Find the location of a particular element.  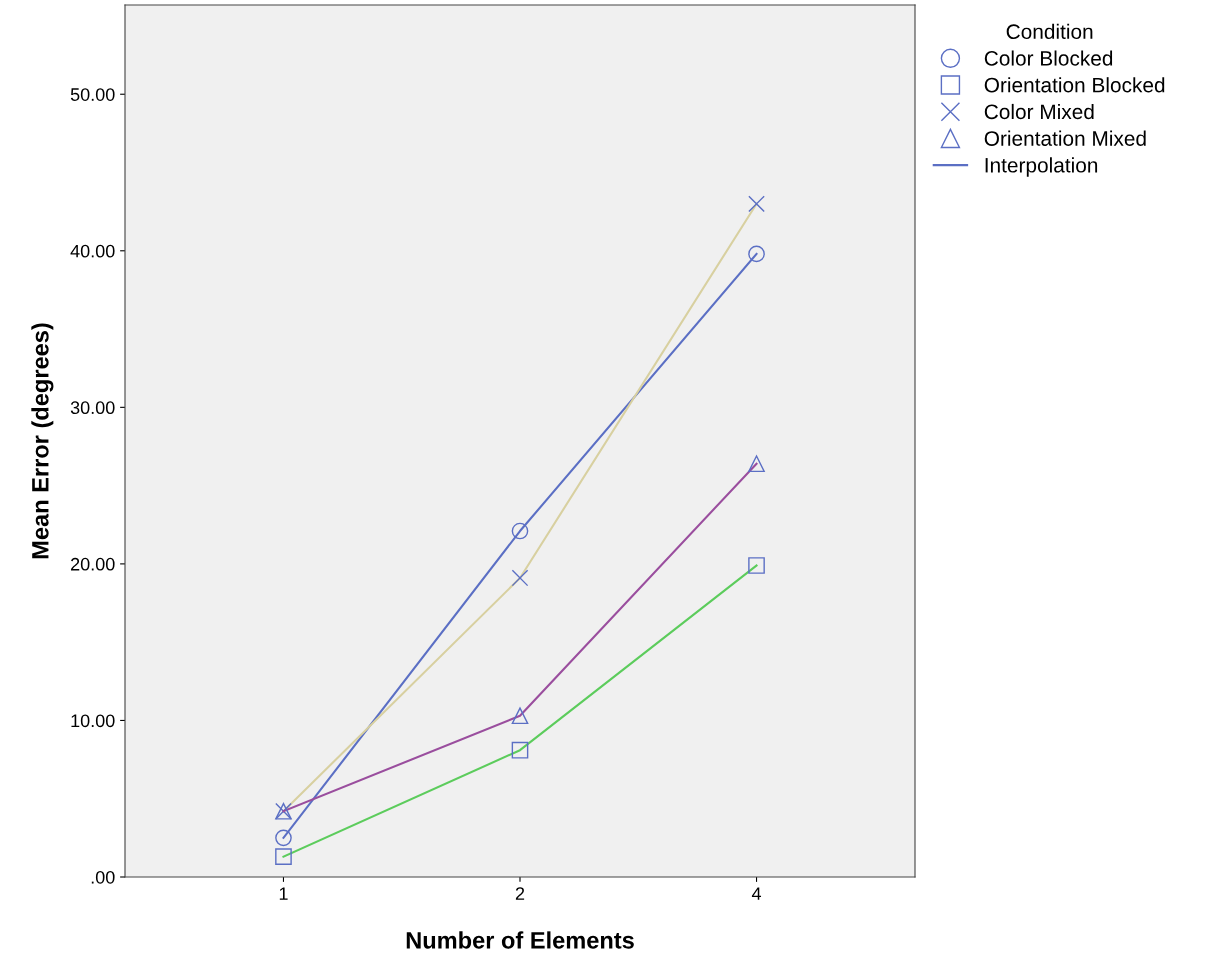

legend-label: Orientation Mixed is located at coordinates (1065, 138).